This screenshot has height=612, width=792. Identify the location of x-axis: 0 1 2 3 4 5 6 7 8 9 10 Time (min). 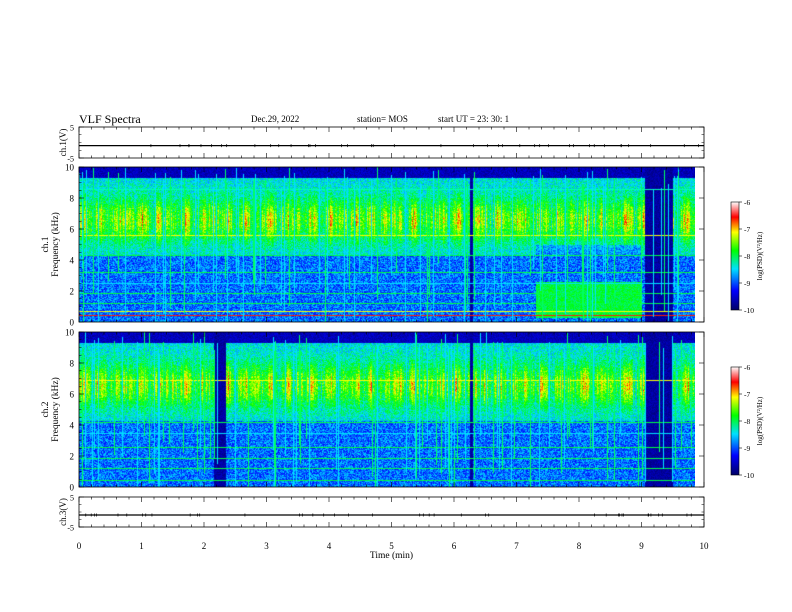
(393, 551).